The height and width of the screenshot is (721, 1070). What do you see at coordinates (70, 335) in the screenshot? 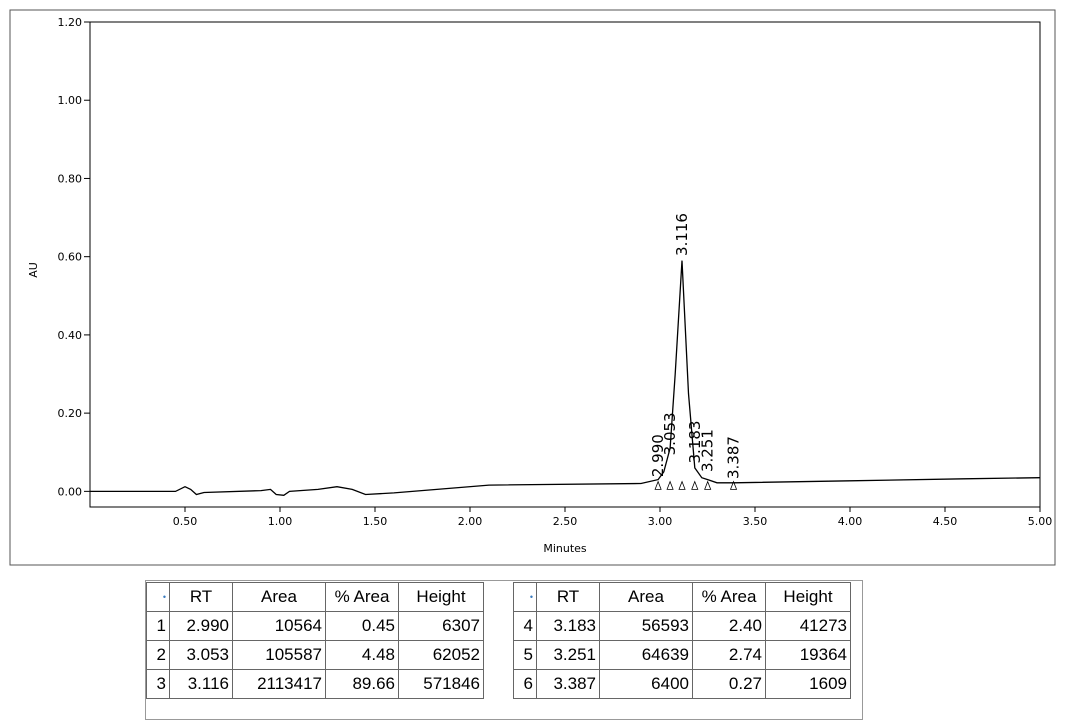
I see `y-tick-label: 0.40` at bounding box center [70, 335].